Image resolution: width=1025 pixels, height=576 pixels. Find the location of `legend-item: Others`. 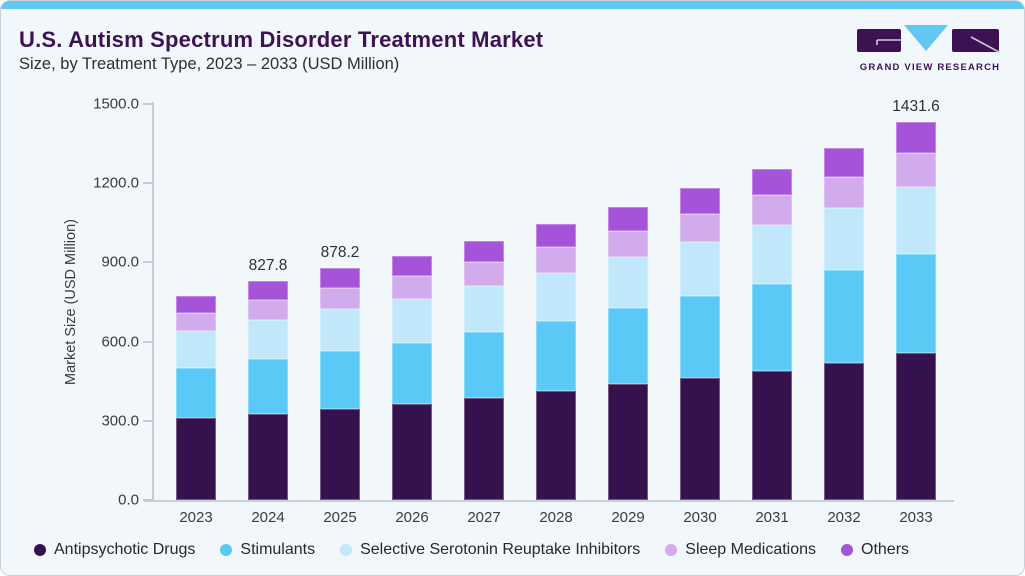

legend-item: Others is located at coordinates (875, 550).